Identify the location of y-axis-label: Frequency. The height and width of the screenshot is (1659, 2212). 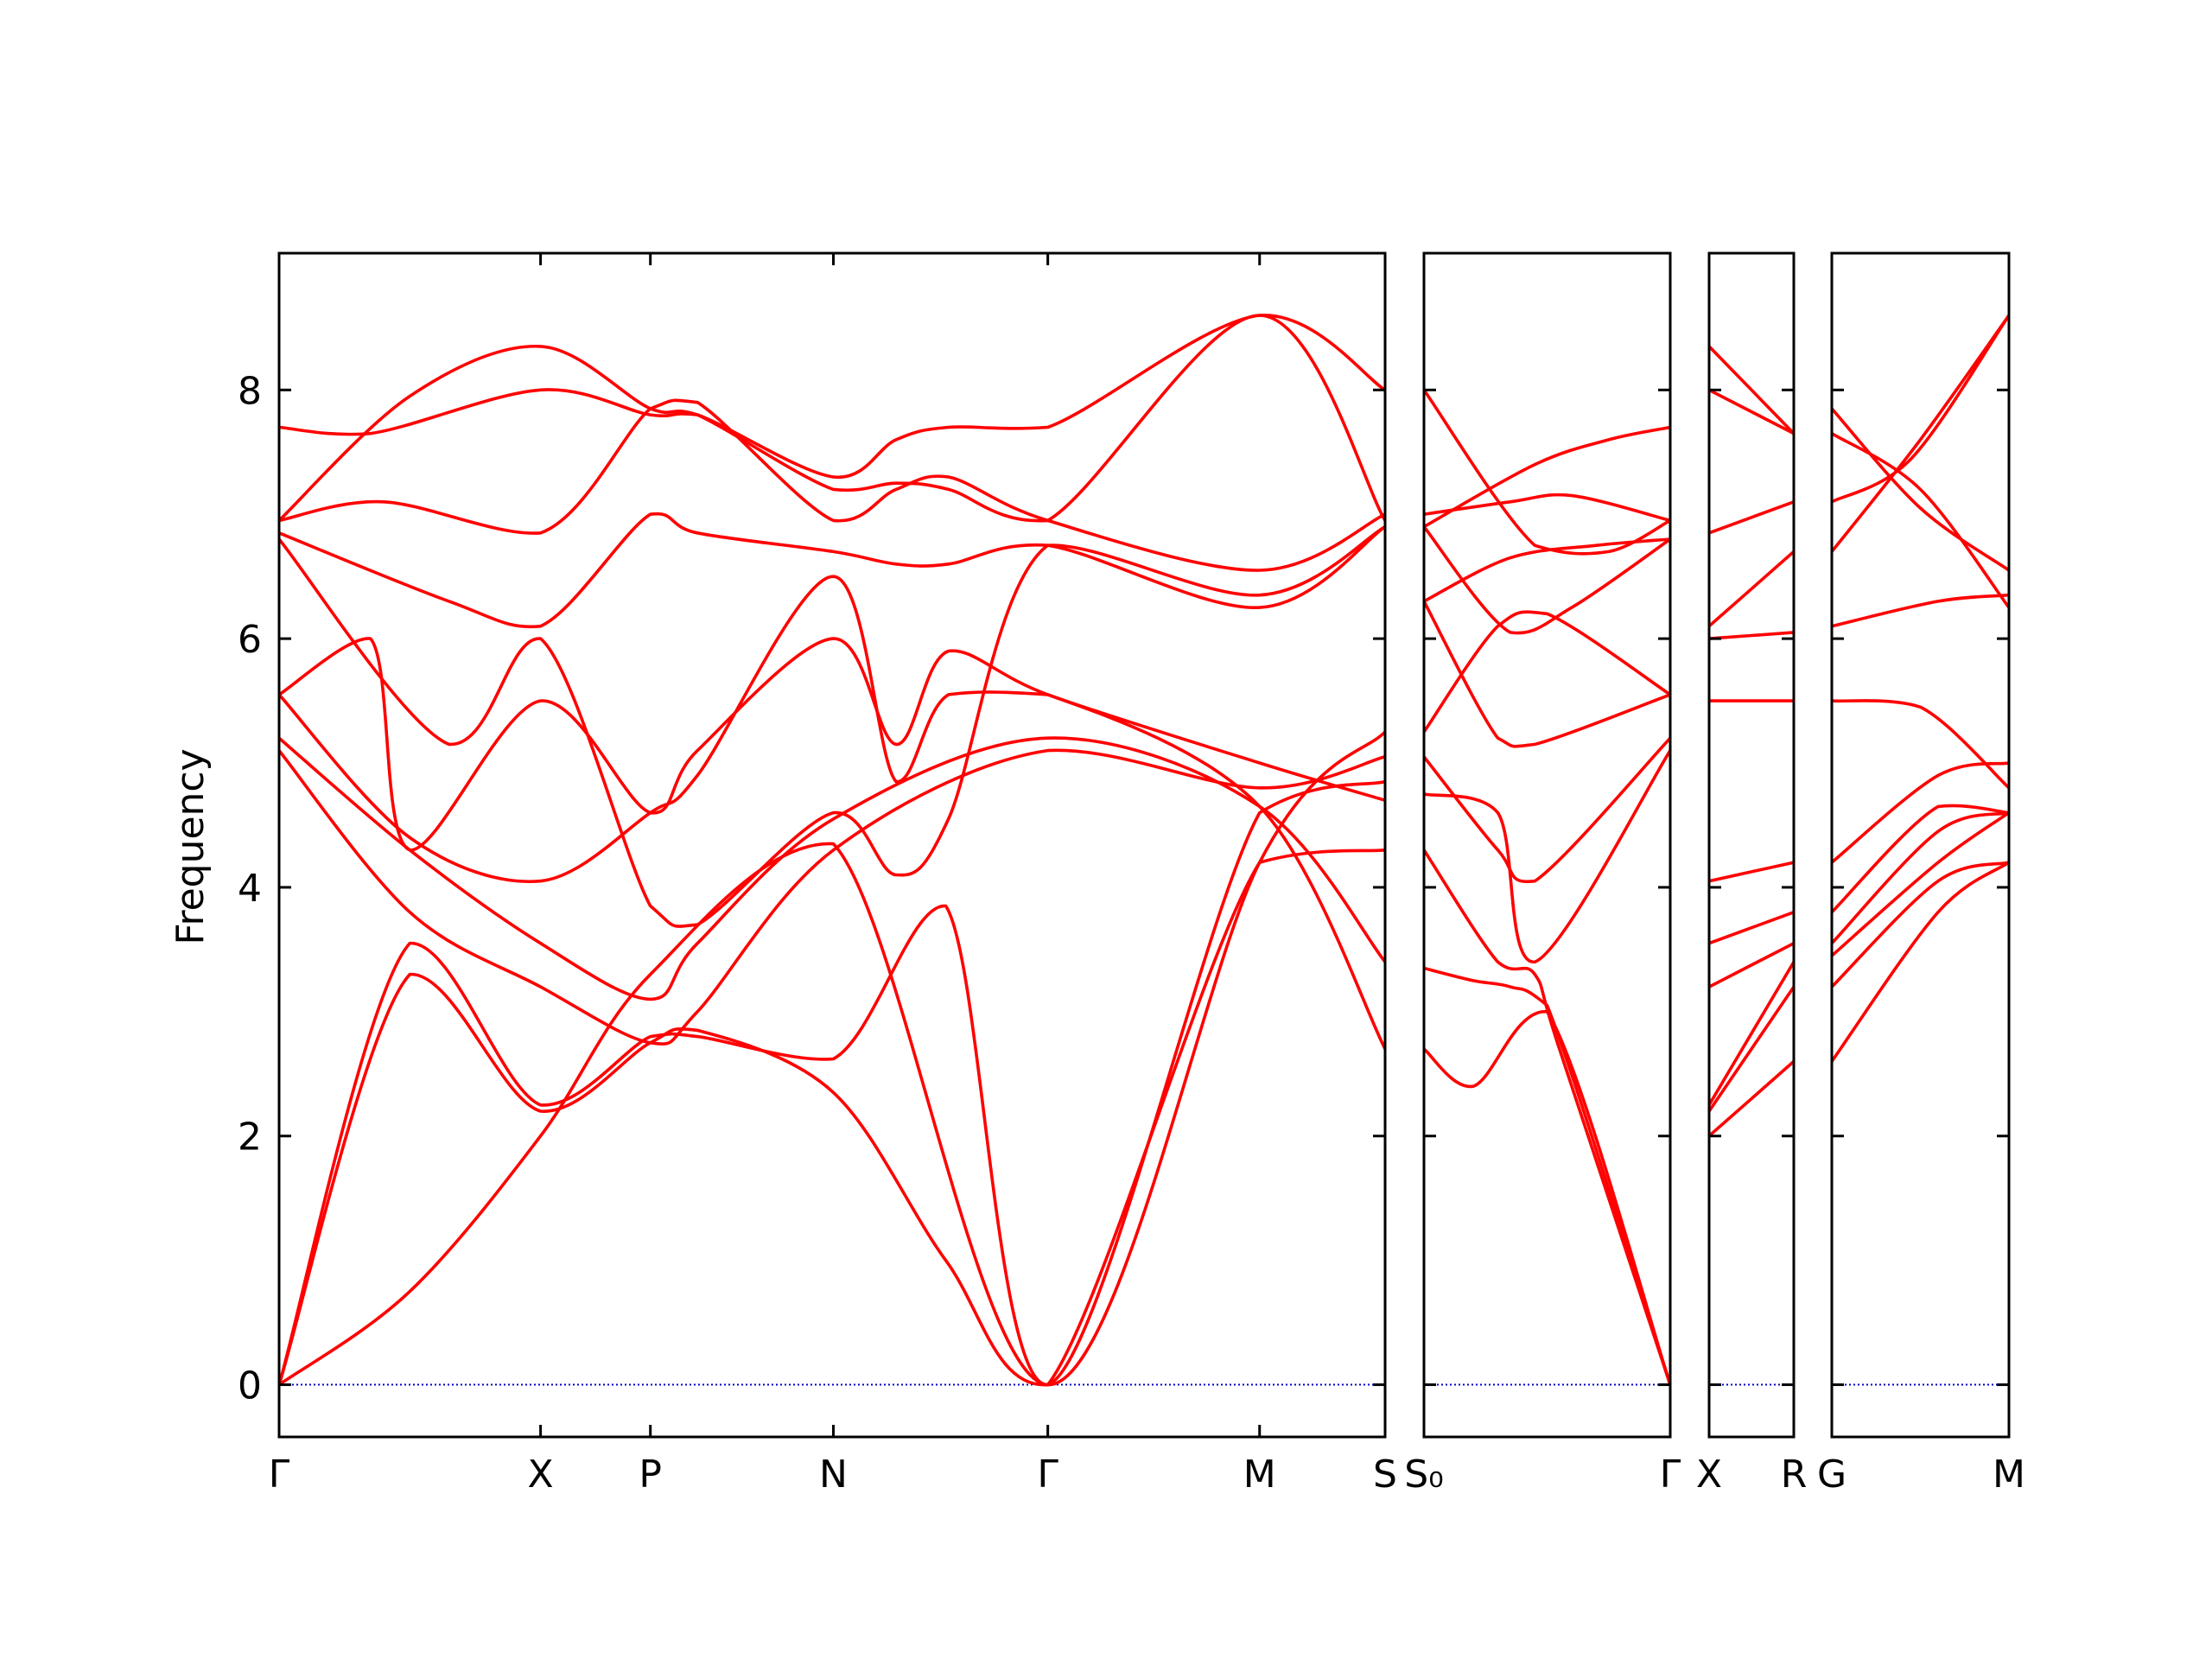
(190, 846).